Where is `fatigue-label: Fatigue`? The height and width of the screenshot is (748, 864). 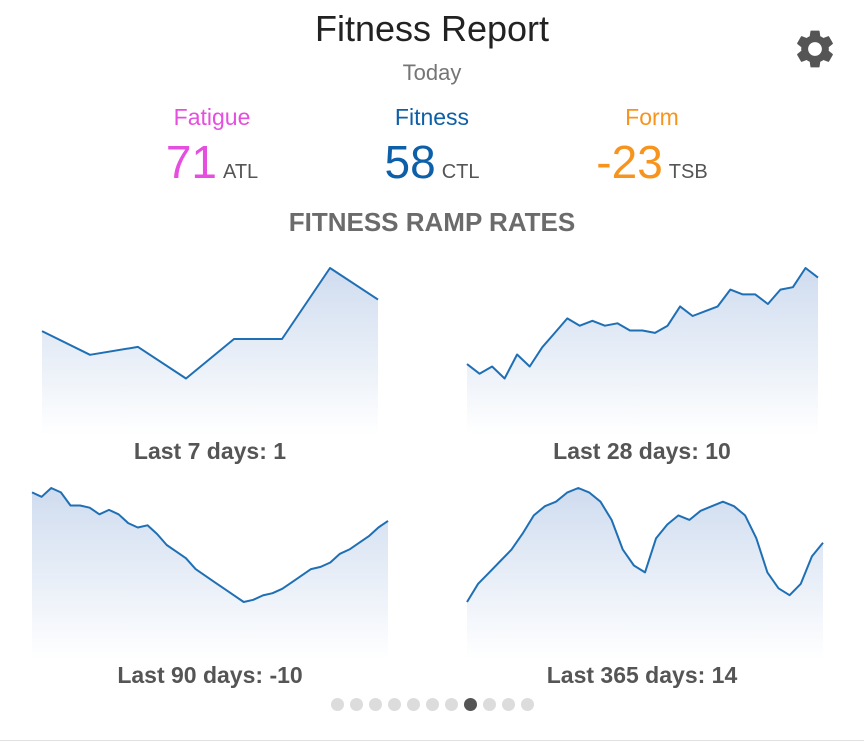
fatigue-label: Fatigue is located at coordinates (212, 117).